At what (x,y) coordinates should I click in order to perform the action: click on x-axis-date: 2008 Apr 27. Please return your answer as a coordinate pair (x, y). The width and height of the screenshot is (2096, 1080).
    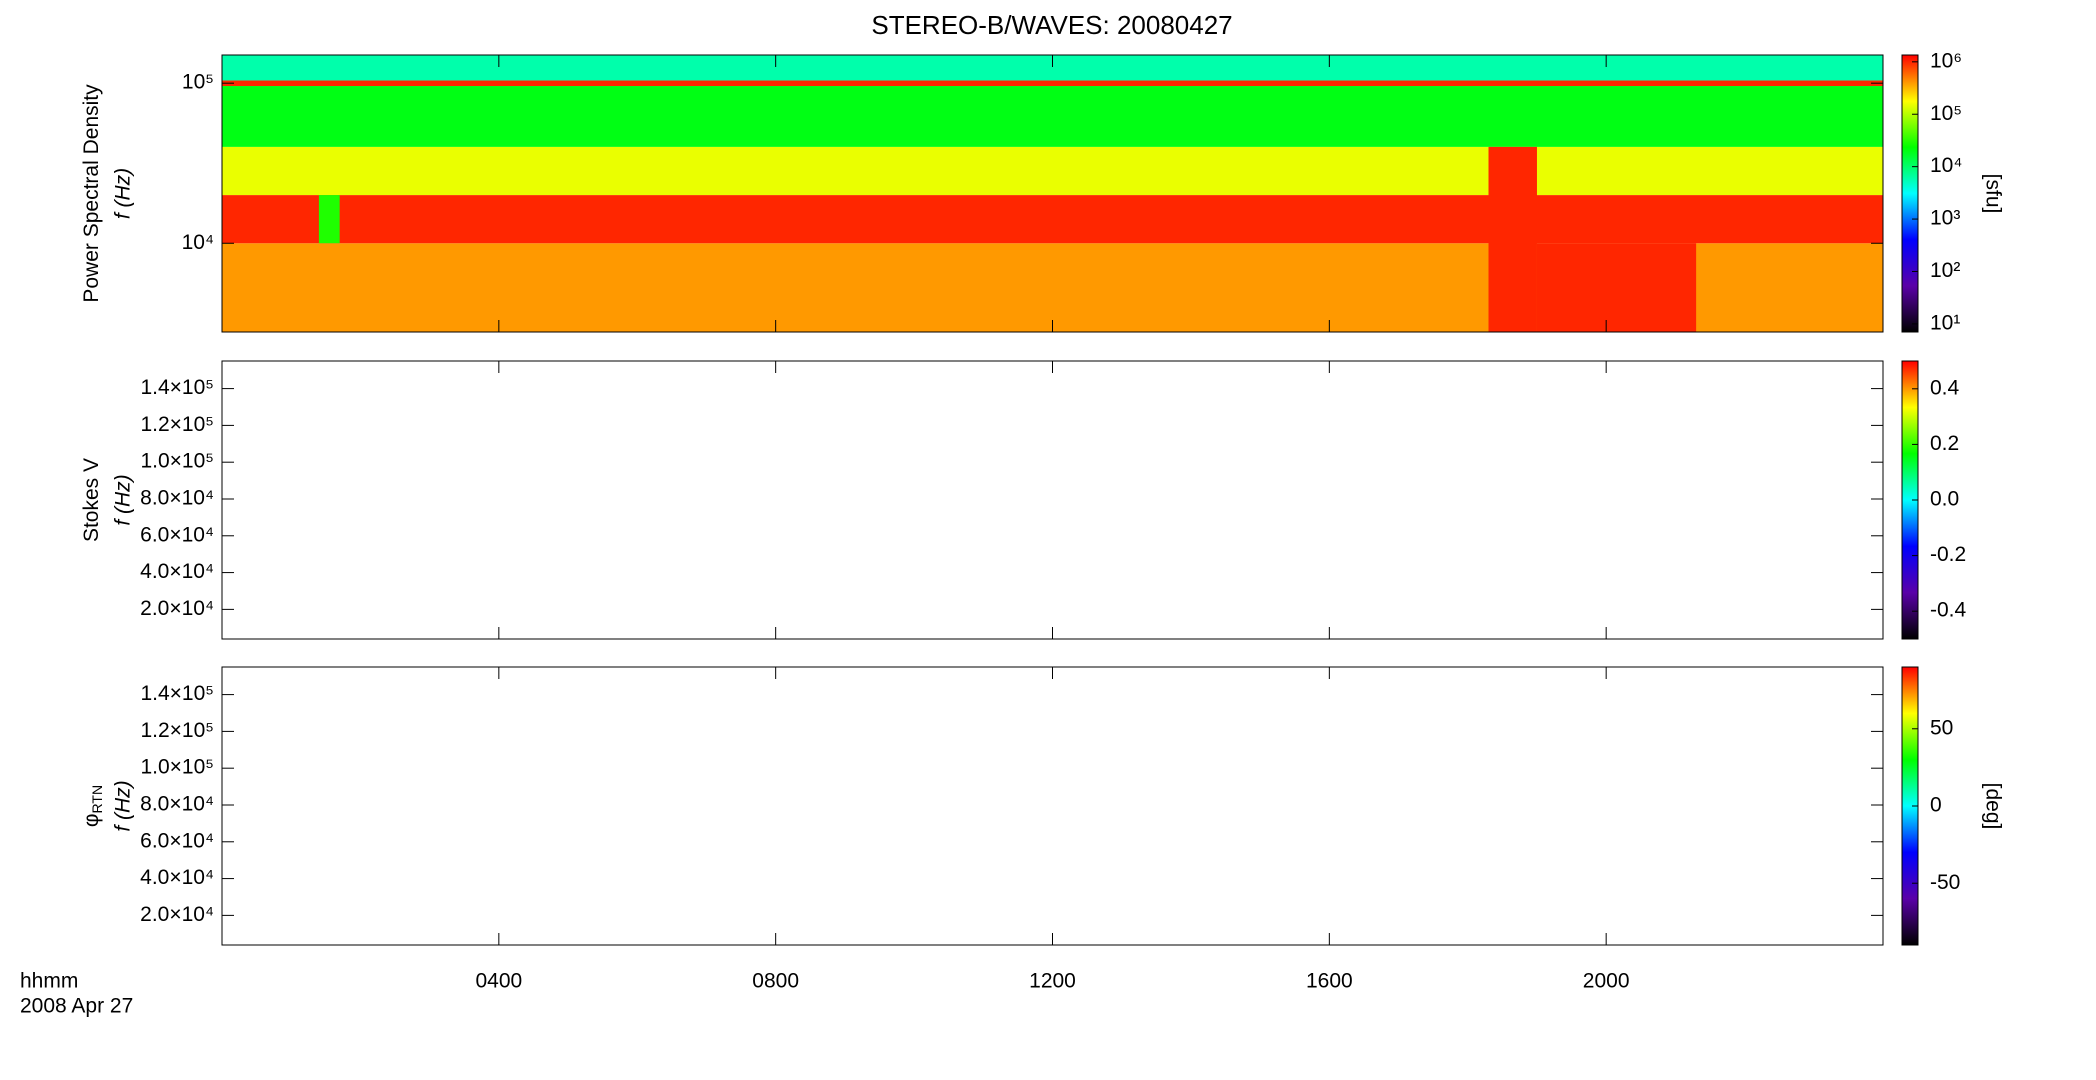
    Looking at the image, I should click on (76, 1006).